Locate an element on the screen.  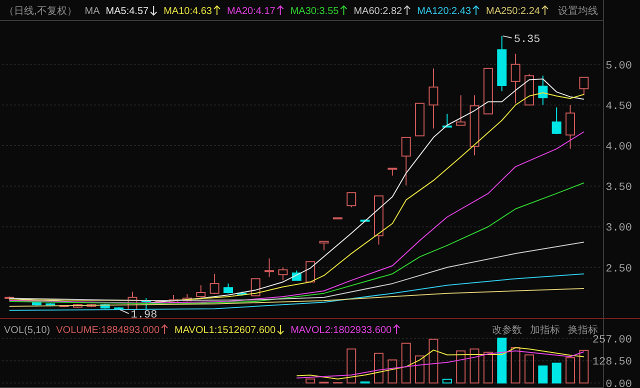
legend-label: VOLUME:1884893.000 is located at coordinates (108, 330).